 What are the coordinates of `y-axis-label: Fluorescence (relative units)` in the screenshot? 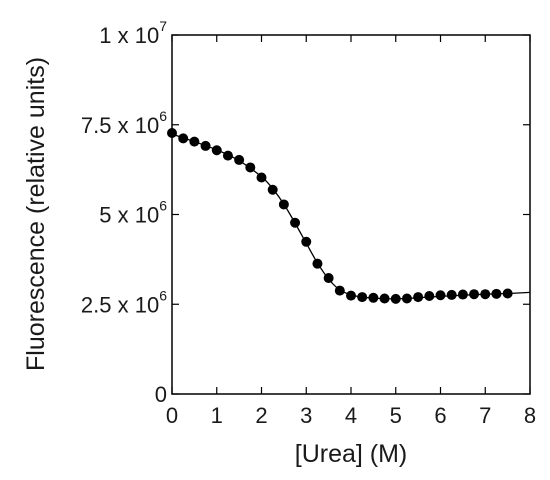 It's located at (36, 214).